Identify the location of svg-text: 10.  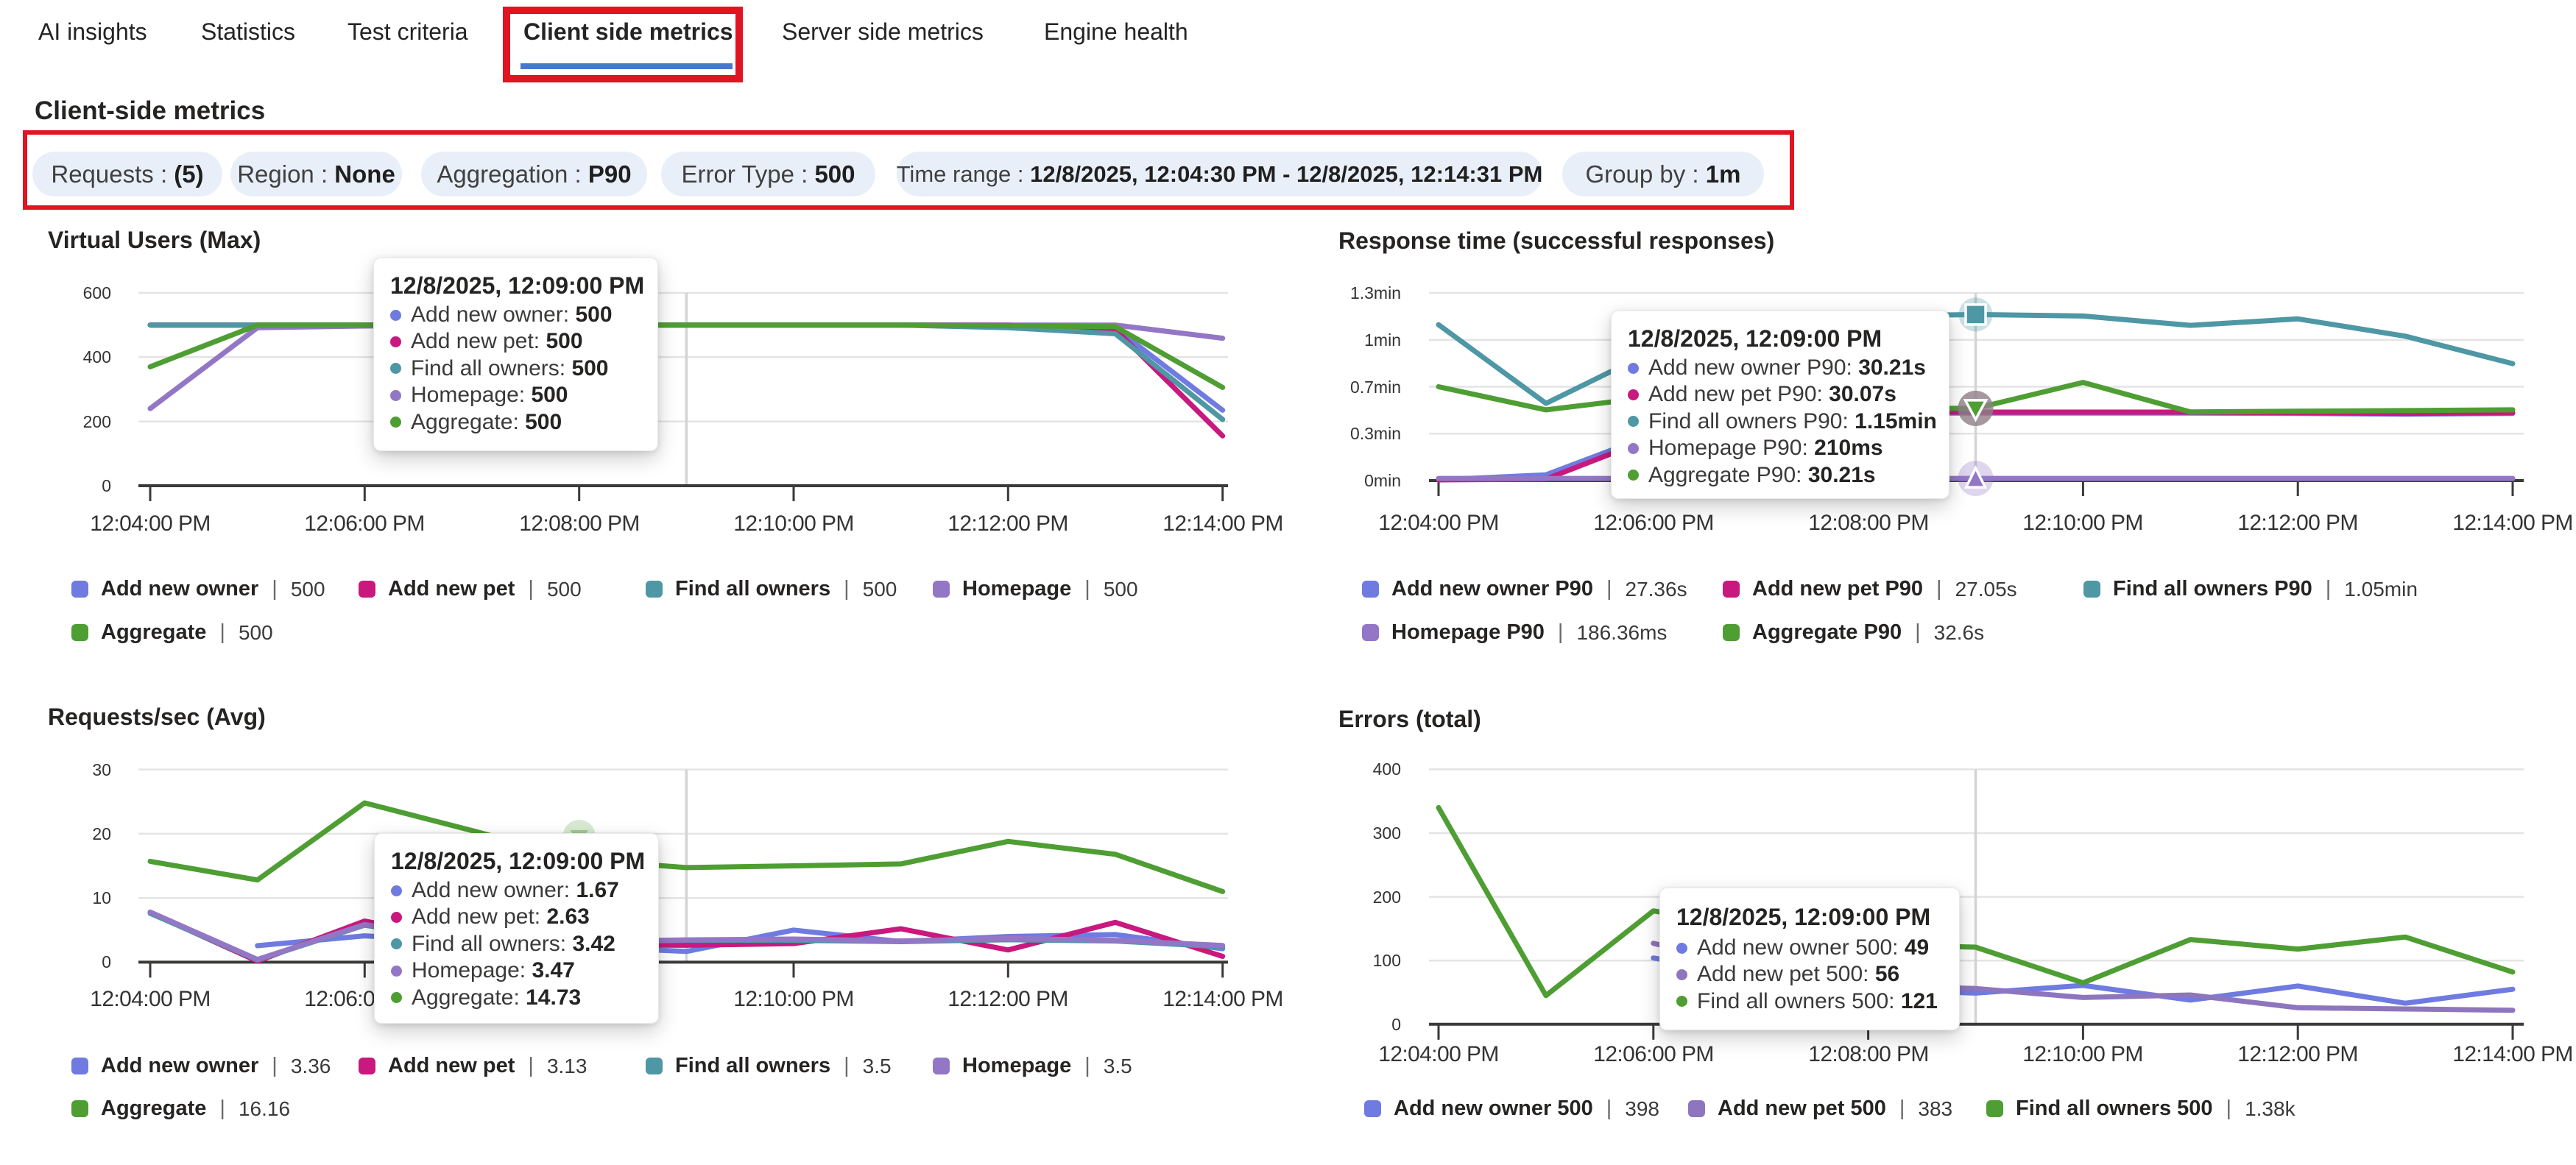
(101, 897).